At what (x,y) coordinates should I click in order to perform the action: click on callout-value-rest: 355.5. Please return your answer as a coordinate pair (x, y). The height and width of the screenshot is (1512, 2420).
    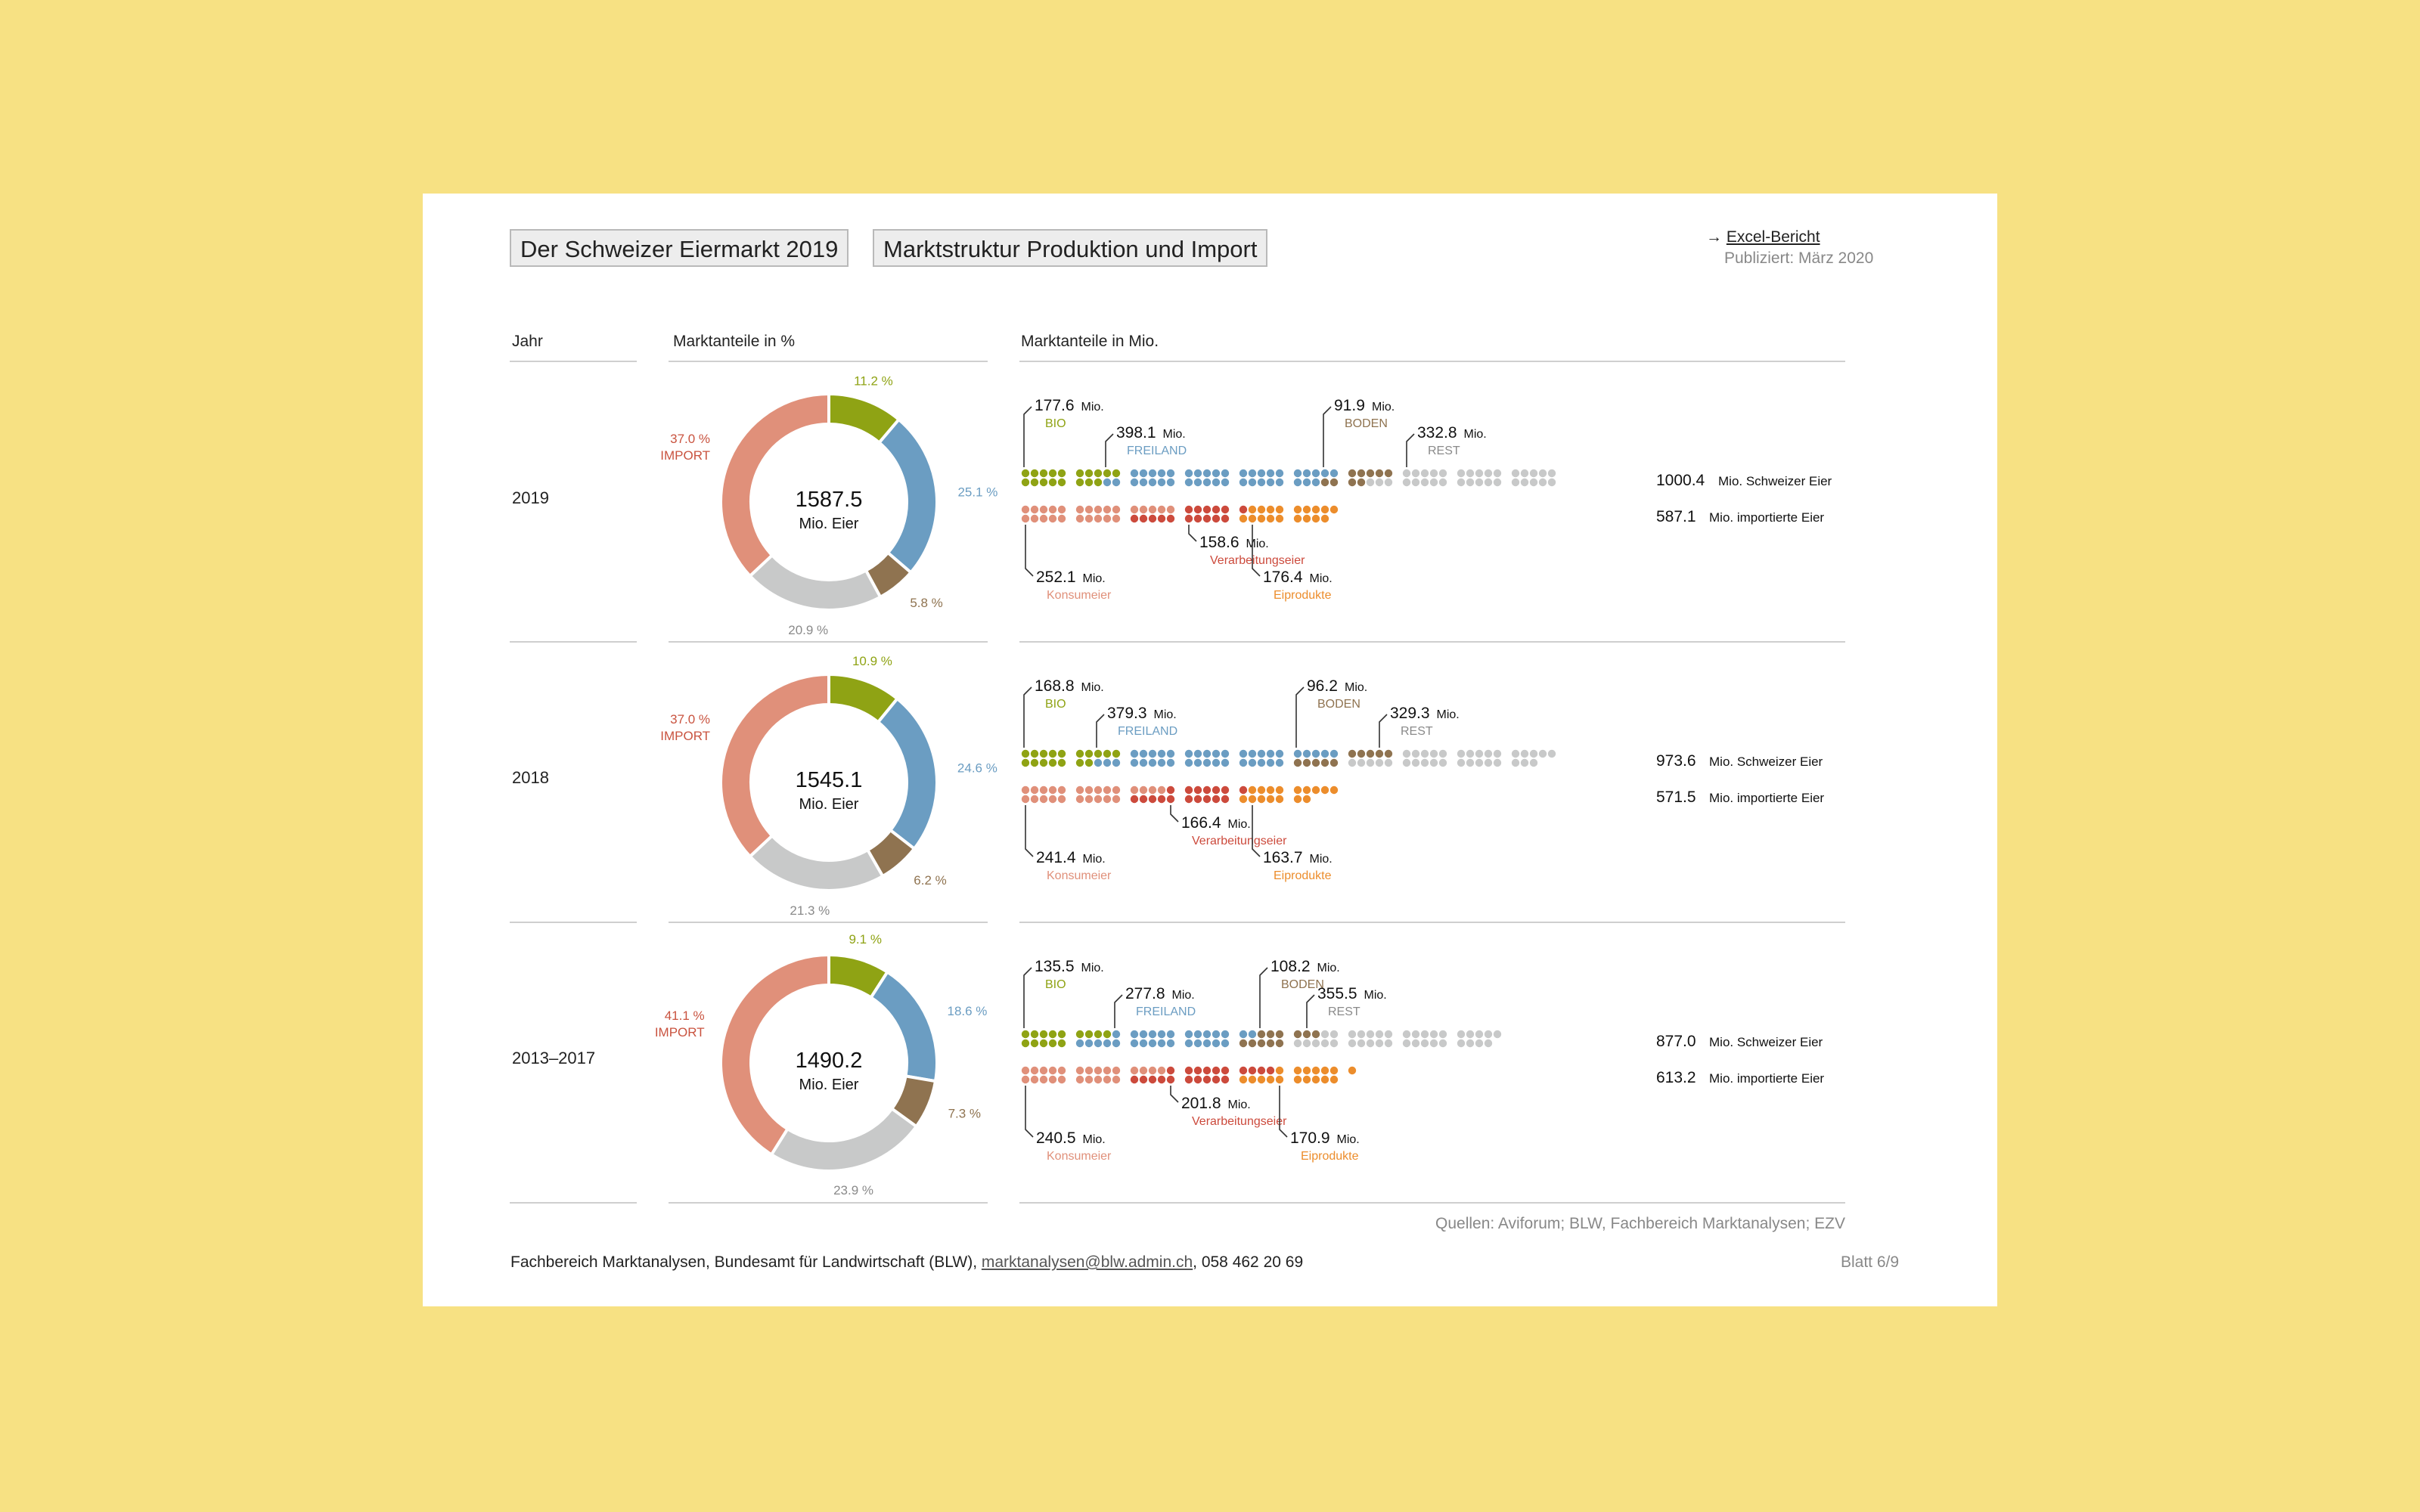
    Looking at the image, I should click on (1337, 993).